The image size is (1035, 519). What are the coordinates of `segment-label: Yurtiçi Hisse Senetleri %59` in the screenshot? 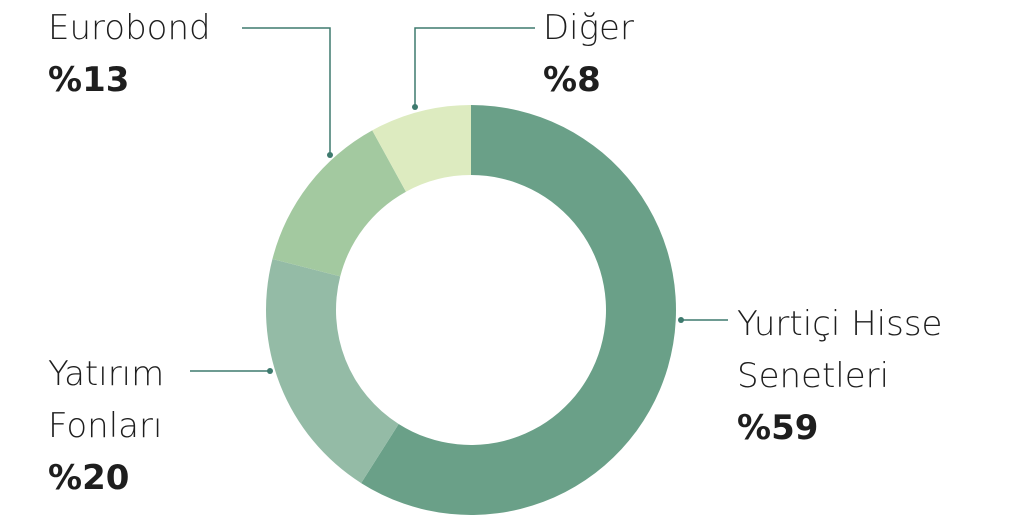 It's located at (867, 376).